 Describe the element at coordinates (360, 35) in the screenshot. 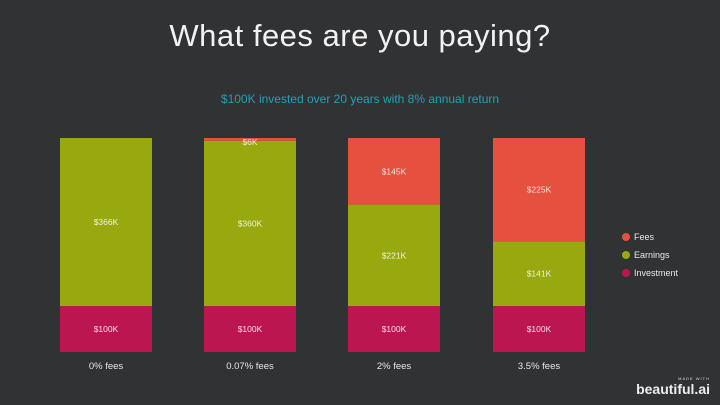

I see `slide-title: What fees are you paying?` at that location.